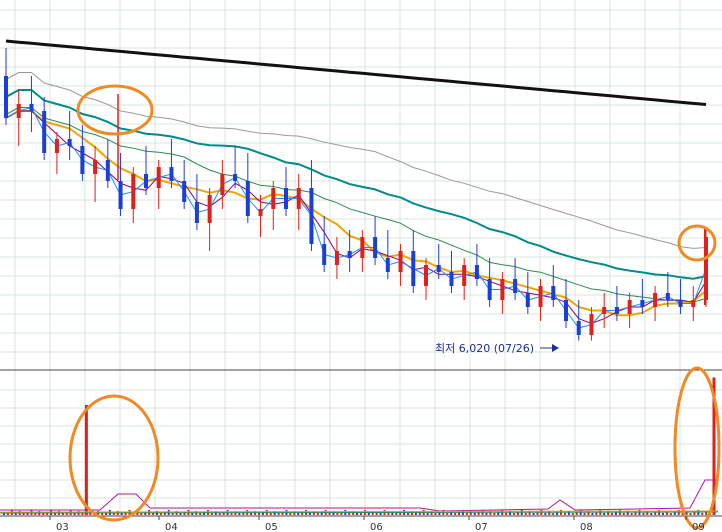  What do you see at coordinates (555, 348) in the screenshot?
I see `low-price-arrowhead` at bounding box center [555, 348].